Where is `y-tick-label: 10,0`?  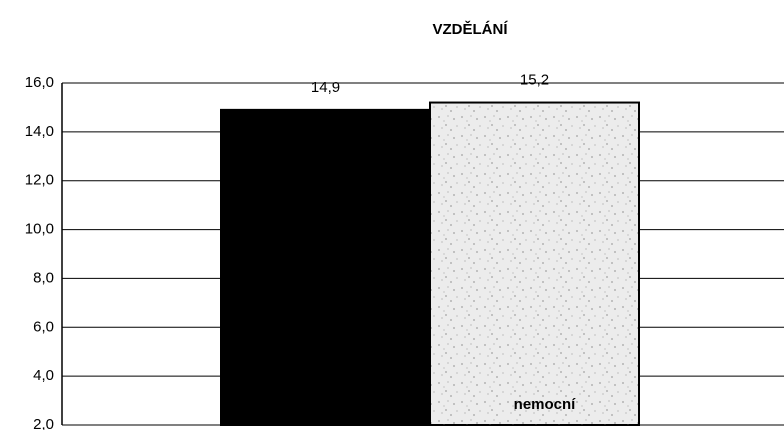
y-tick-label: 10,0 is located at coordinates (39, 229).